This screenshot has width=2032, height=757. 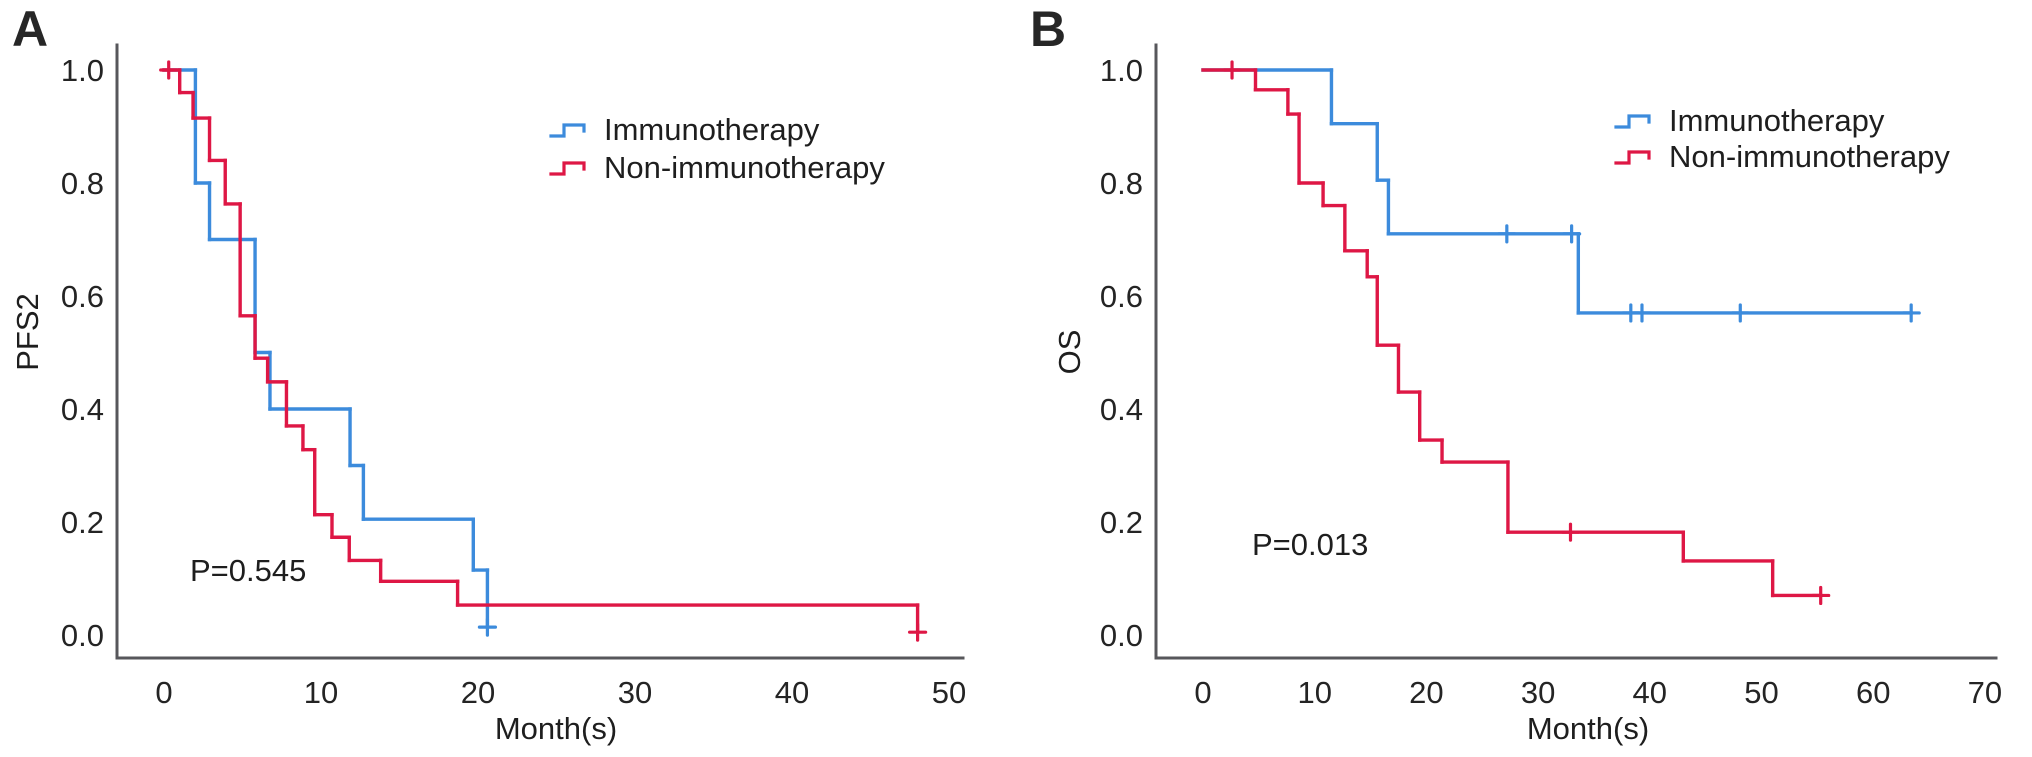 What do you see at coordinates (163, 692) in the screenshot?
I see `x-tick-label-a: 0` at bounding box center [163, 692].